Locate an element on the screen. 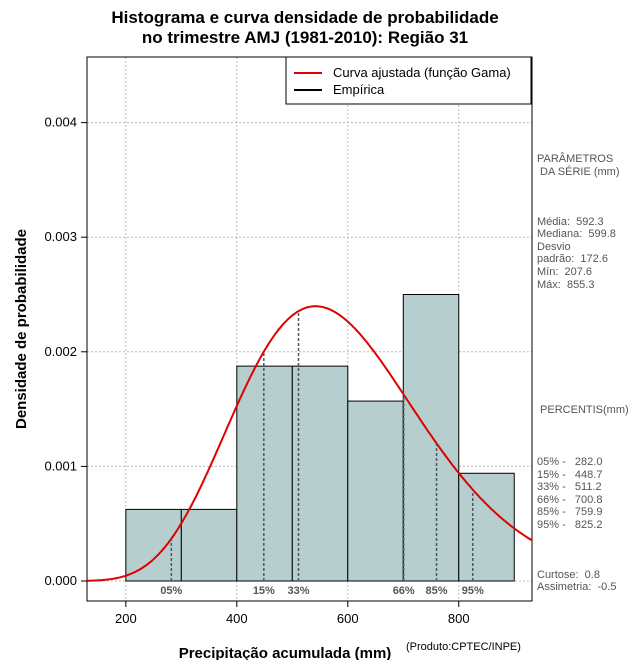 This screenshot has width=640, height=660. params-heading: PARÂMETROS DA SÉRIE (mm) is located at coordinates (578, 165).